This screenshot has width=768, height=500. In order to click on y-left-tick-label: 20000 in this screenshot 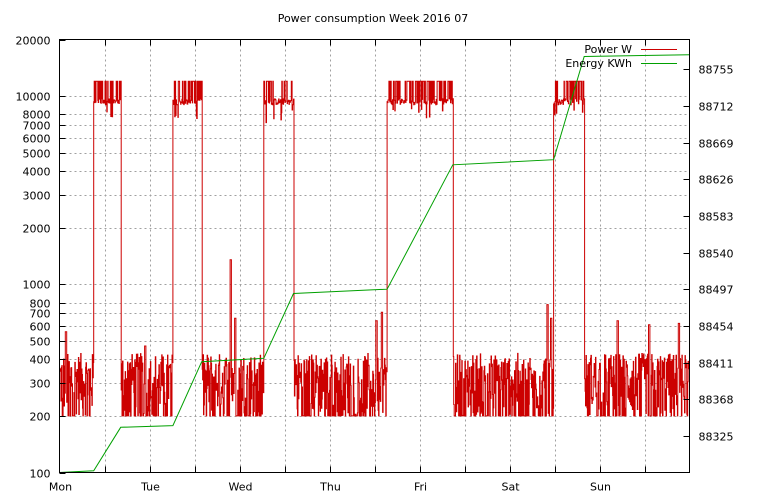, I will do `click(33, 41)`.